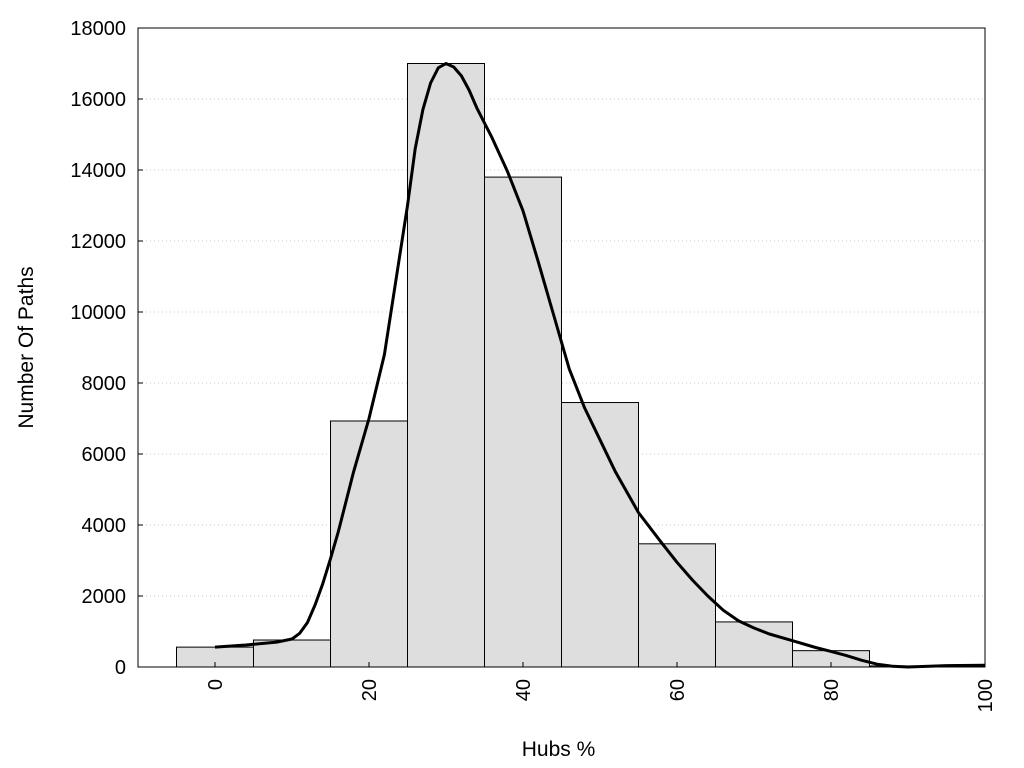 The width and height of the screenshot is (1024, 768). Describe the element at coordinates (98, 171) in the screenshot. I see `y-tick-label-7: 14000` at that location.